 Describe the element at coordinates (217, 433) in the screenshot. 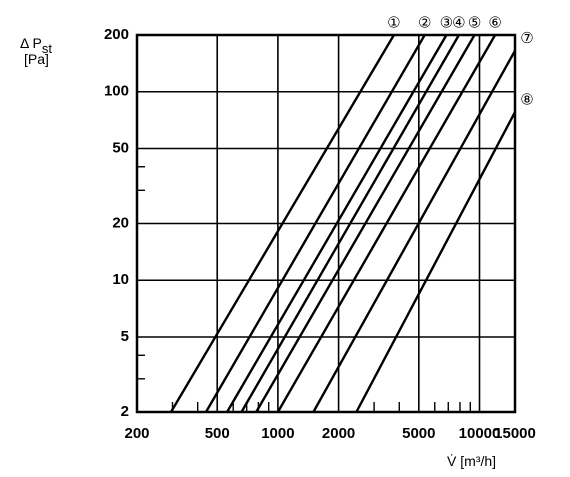

I see `x-tick-label: 500` at that location.